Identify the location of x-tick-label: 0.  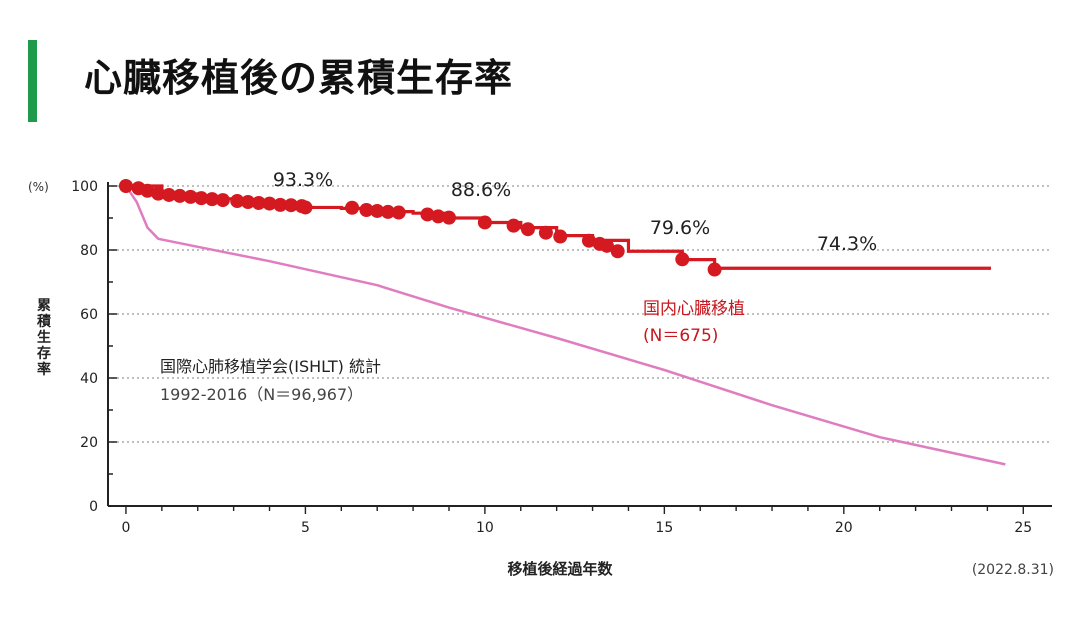
(125, 528).